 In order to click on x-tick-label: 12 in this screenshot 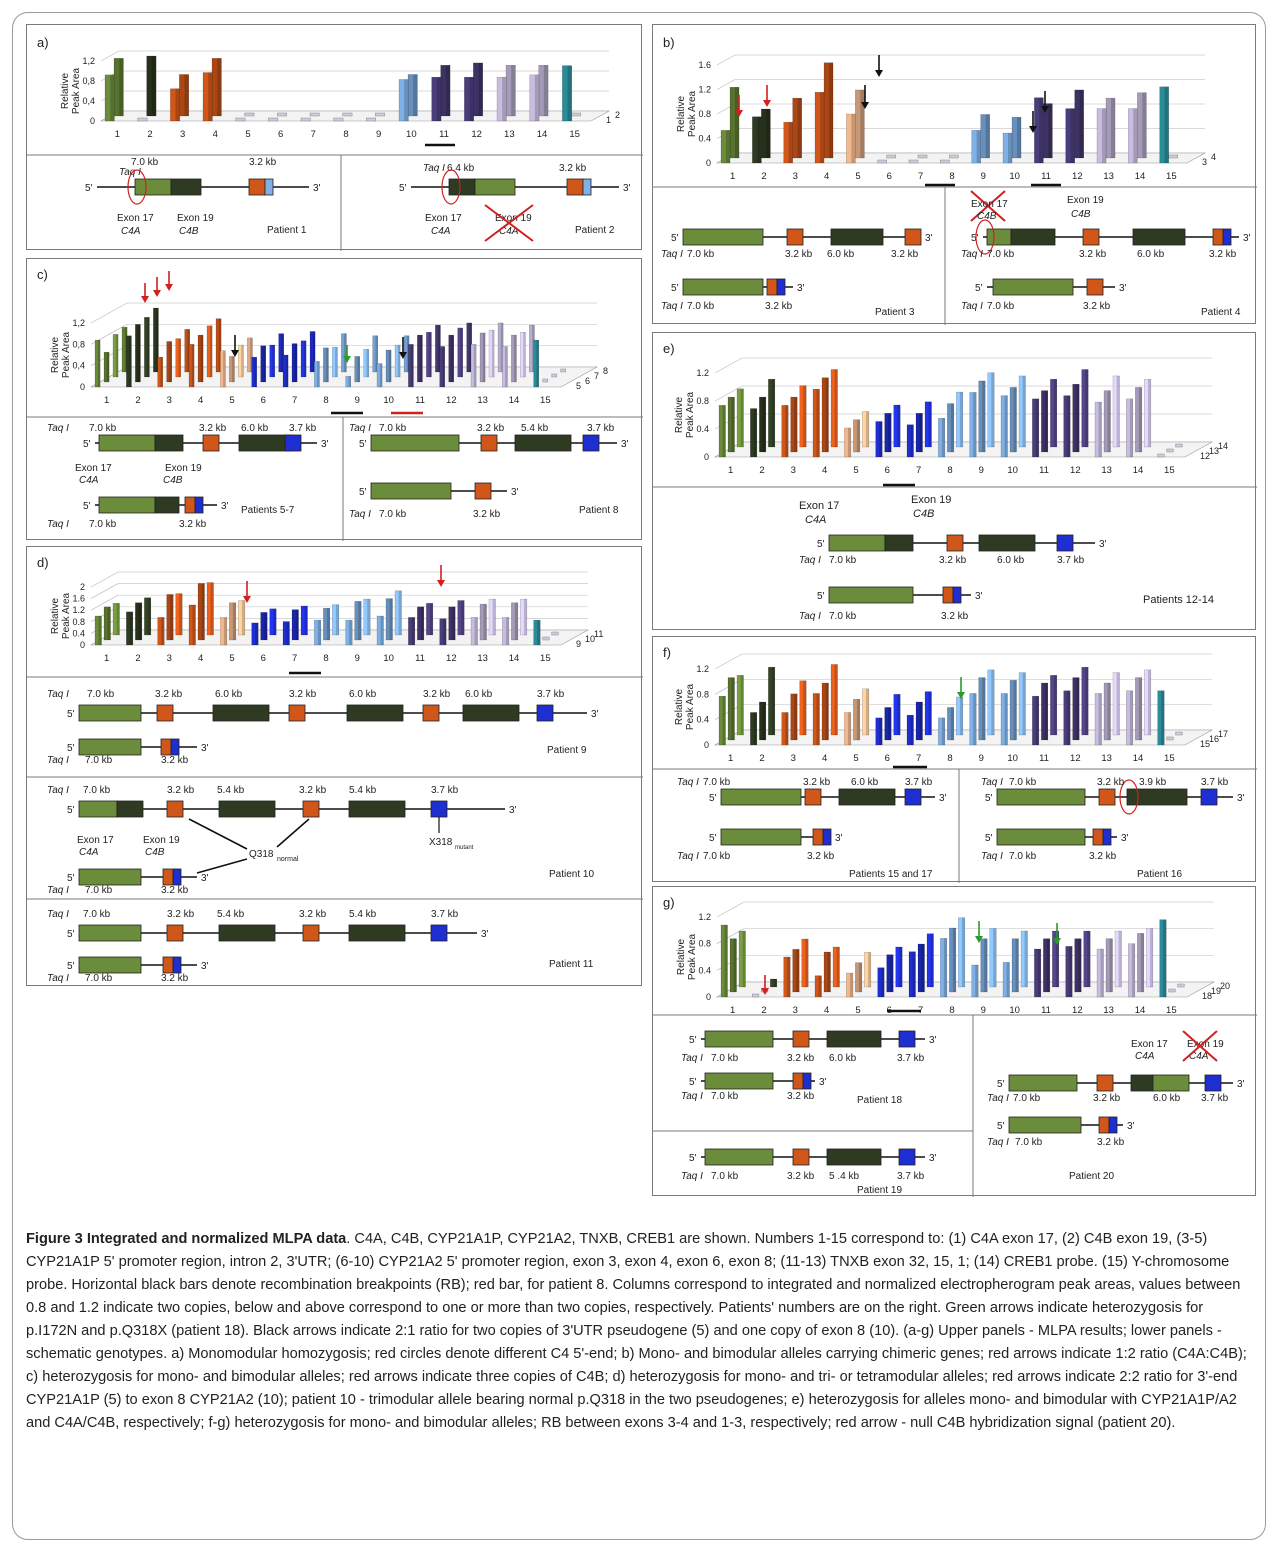, I will do `click(1075, 758)`.